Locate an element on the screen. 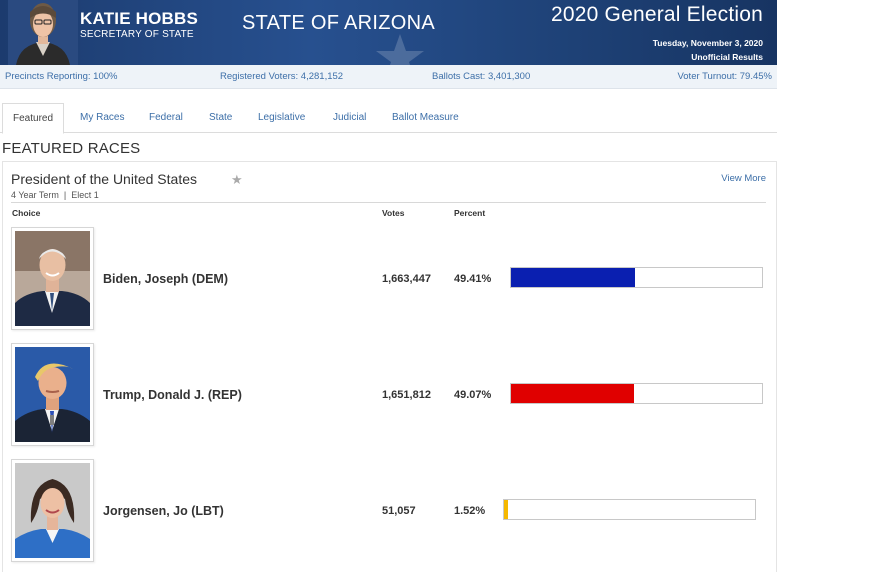 This screenshot has height=572, width=883. state-title: STATE OF ARIZONA is located at coordinates (338, 23).